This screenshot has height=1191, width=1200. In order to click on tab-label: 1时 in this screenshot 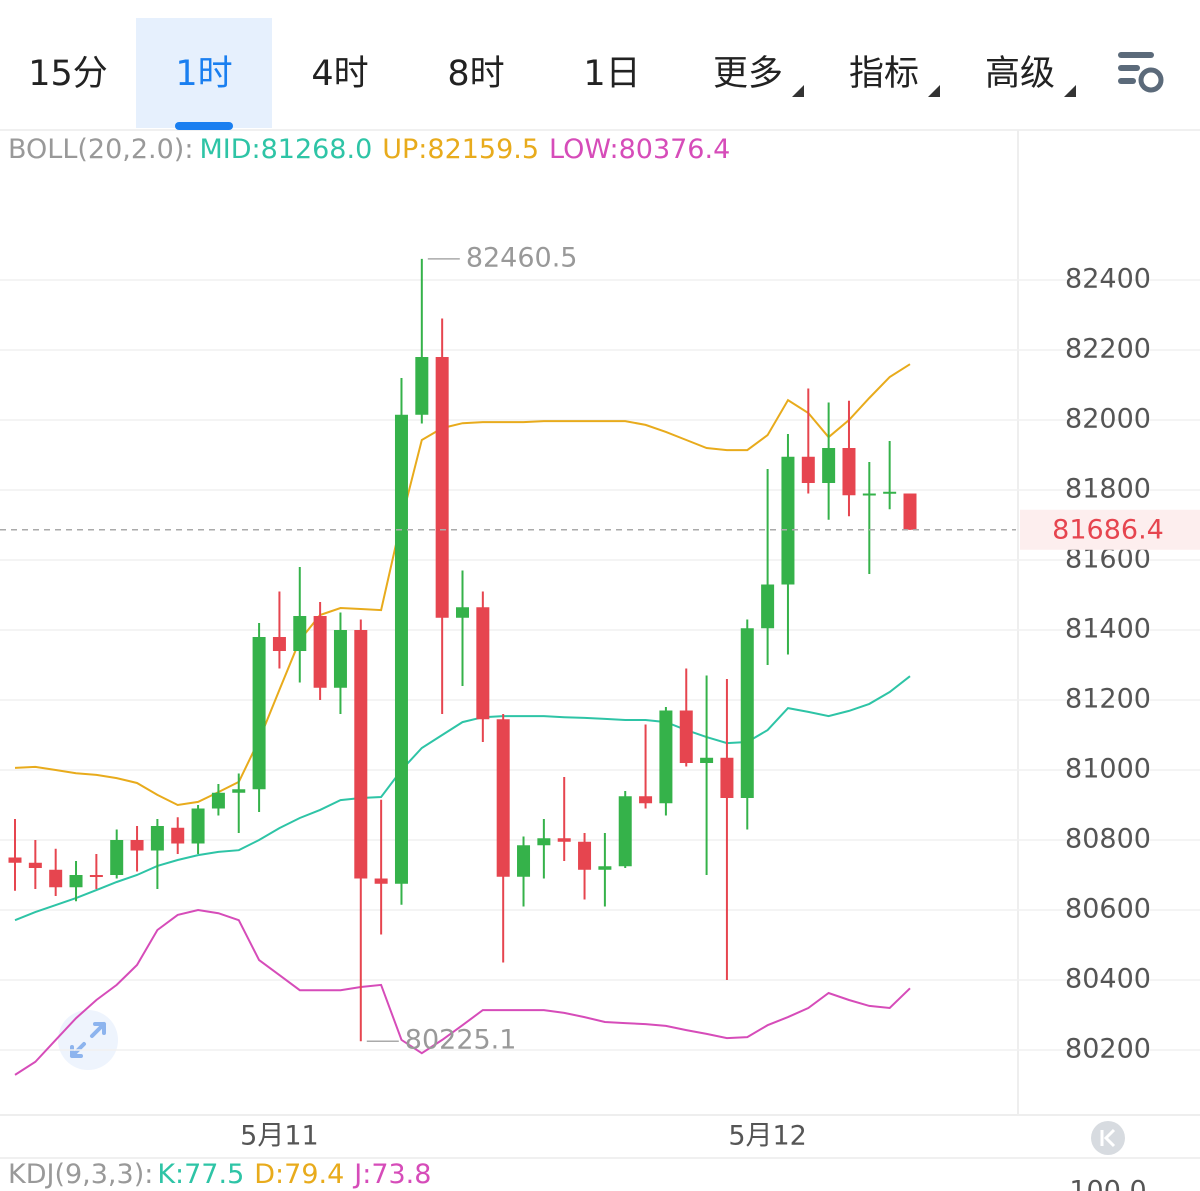, I will do `click(203, 74)`.